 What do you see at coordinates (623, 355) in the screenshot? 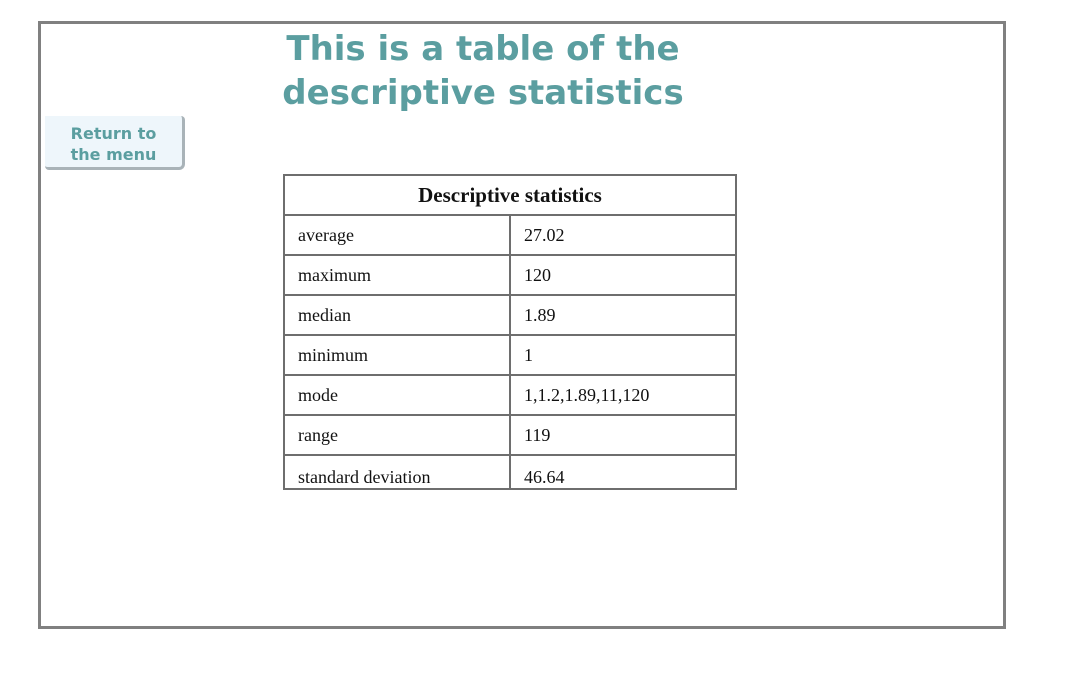
I see `stat-value: 1` at bounding box center [623, 355].